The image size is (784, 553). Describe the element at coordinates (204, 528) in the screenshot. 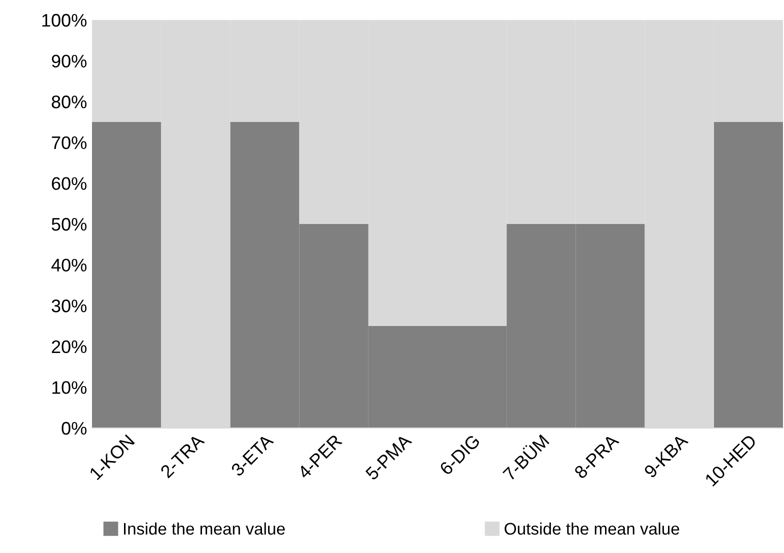

I see `legend-label: Inside the mean value` at that location.